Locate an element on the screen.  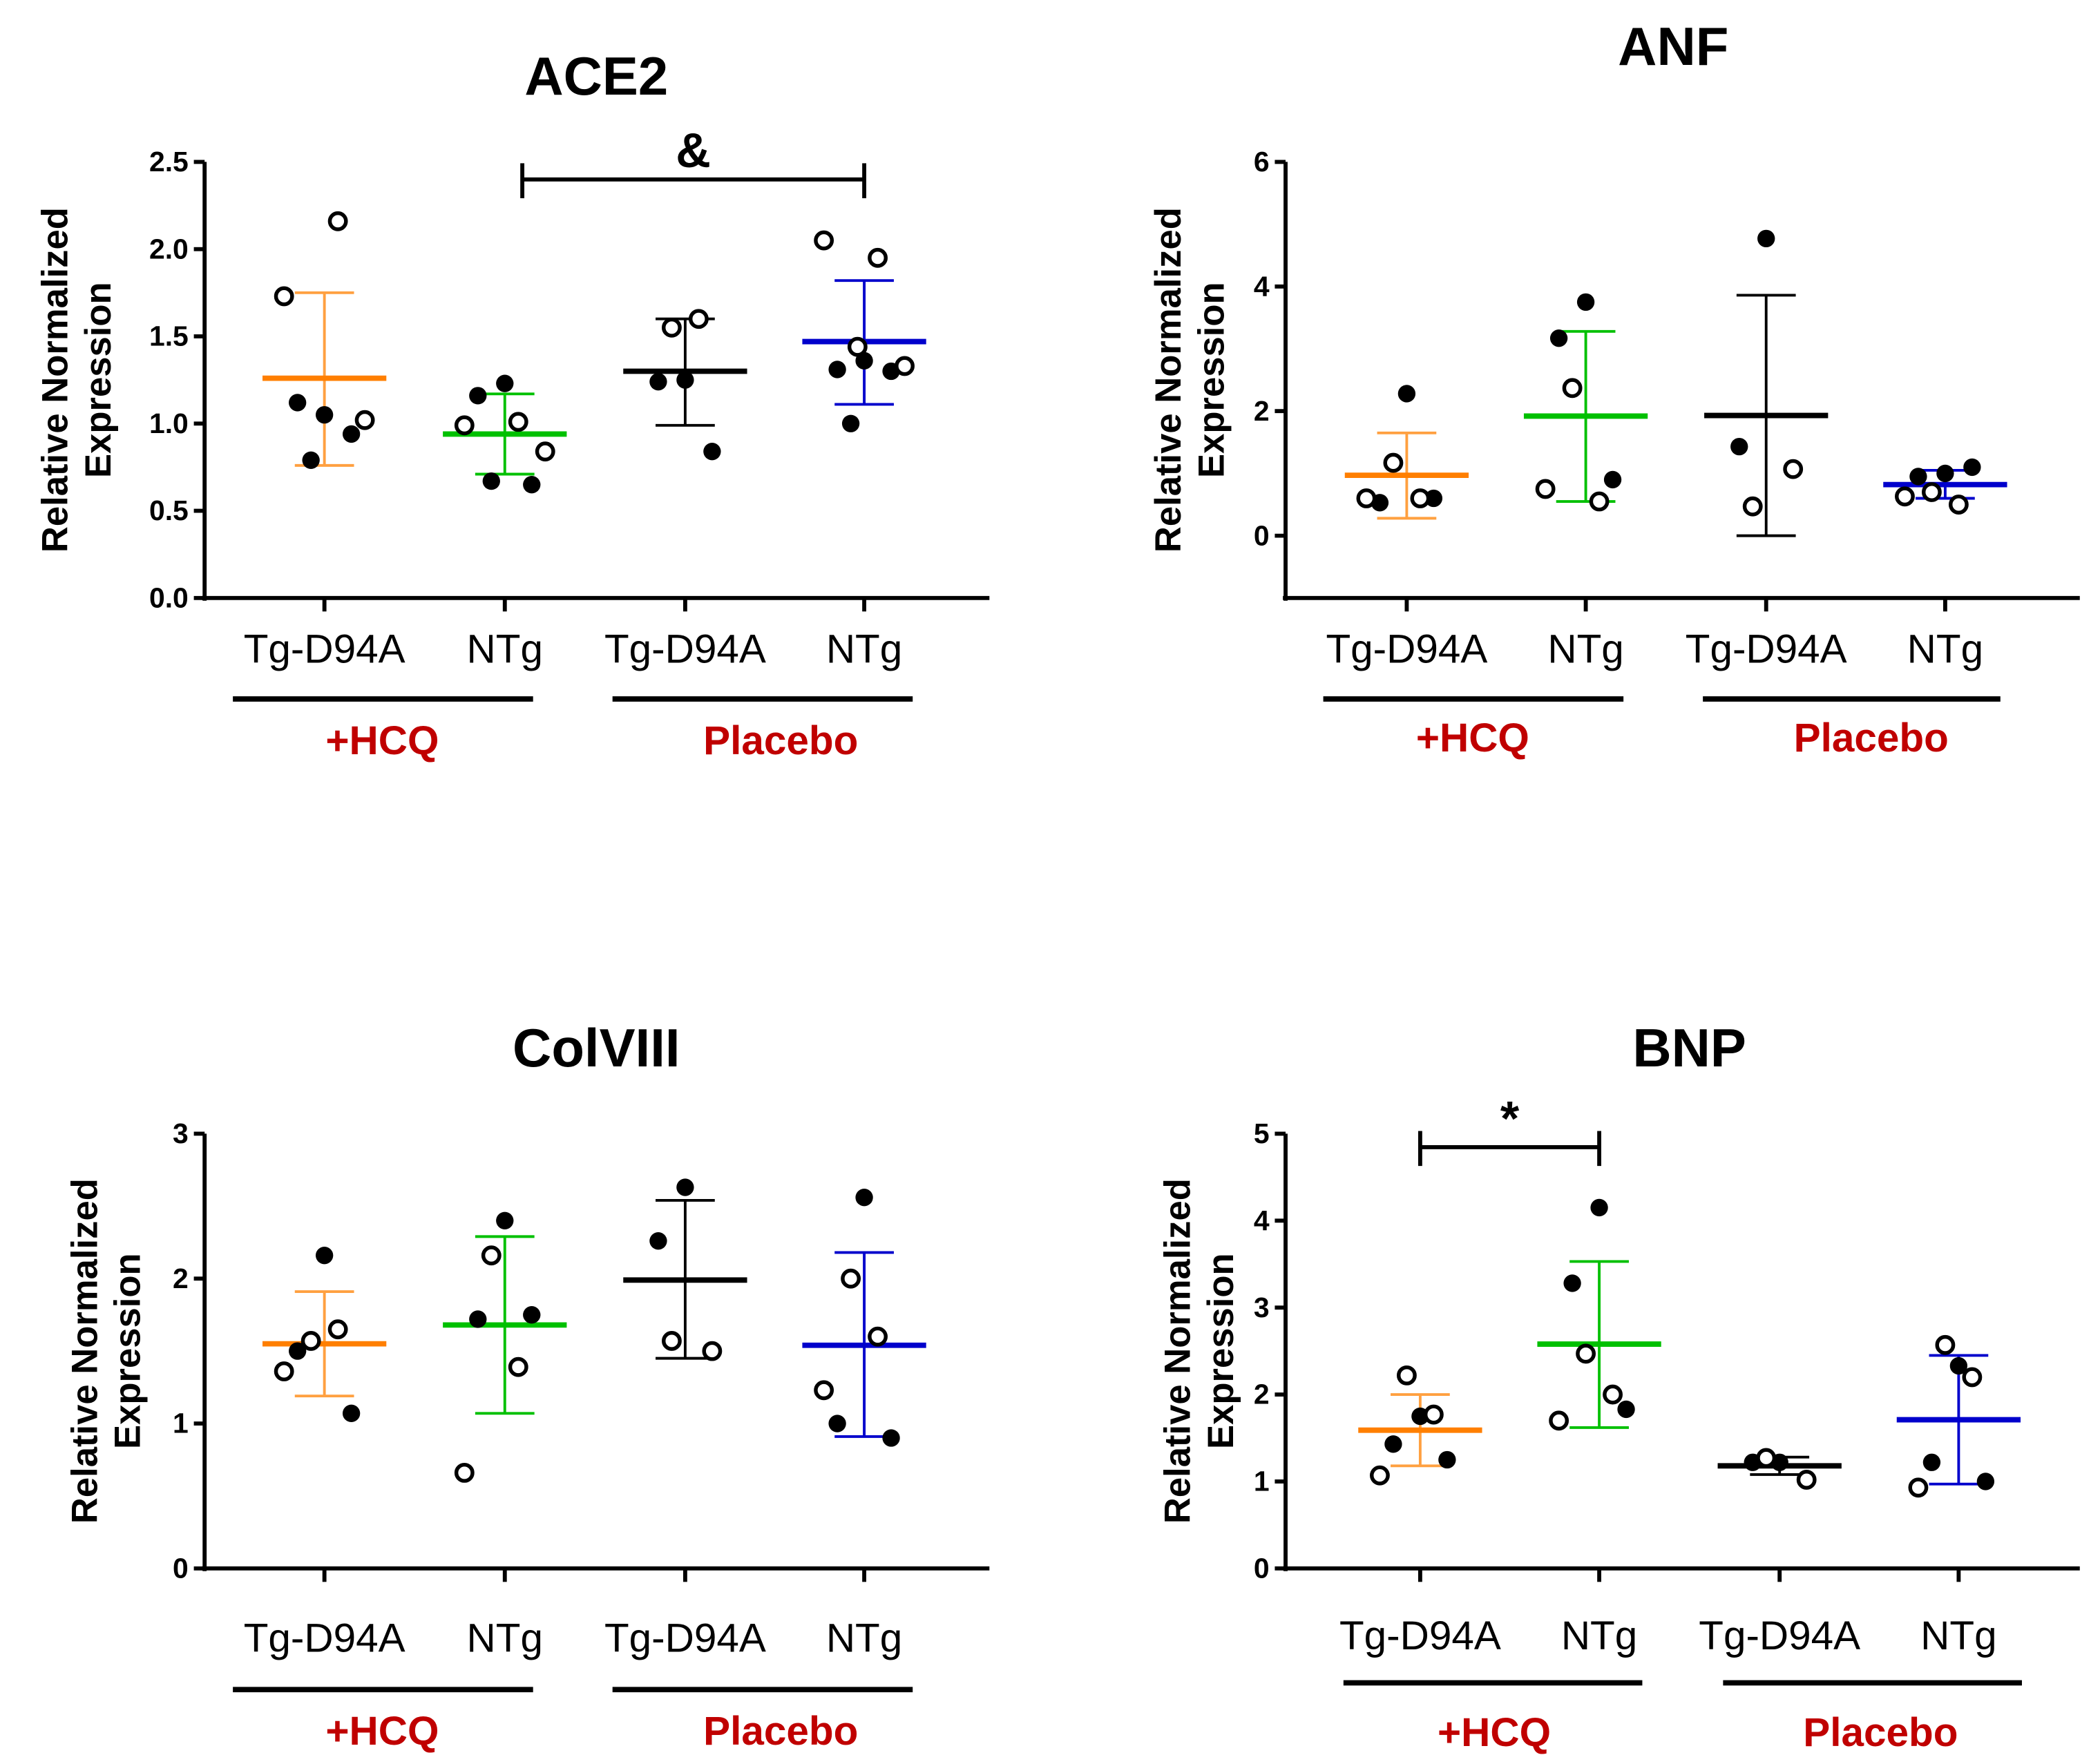
y-tick-label: 0.5 is located at coordinates (169, 510).